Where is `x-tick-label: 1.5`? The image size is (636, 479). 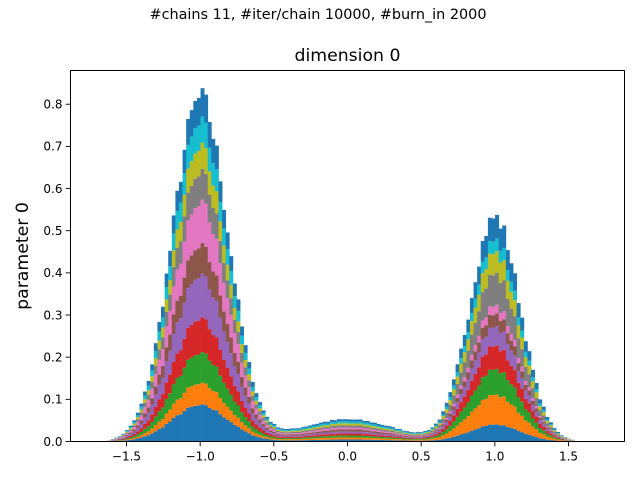 x-tick-label: 1.5 is located at coordinates (568, 457).